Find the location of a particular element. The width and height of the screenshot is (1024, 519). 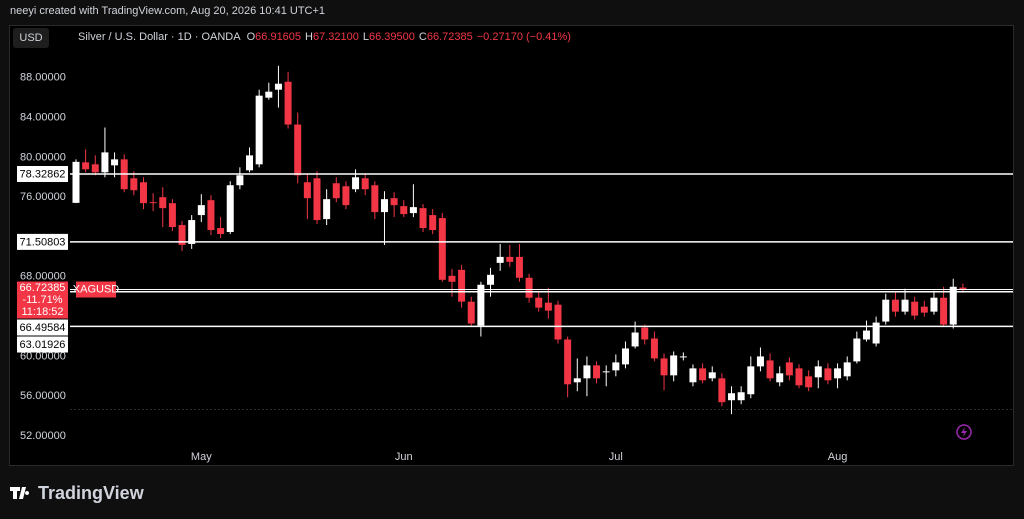

legend-key: H is located at coordinates (309, 37).